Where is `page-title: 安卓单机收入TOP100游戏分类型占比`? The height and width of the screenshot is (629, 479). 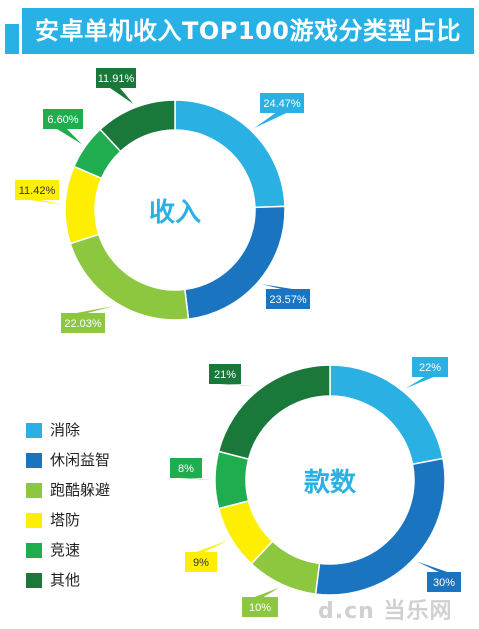 page-title: 安卓单机收入TOP100游戏分类型占比 is located at coordinates (248, 31).